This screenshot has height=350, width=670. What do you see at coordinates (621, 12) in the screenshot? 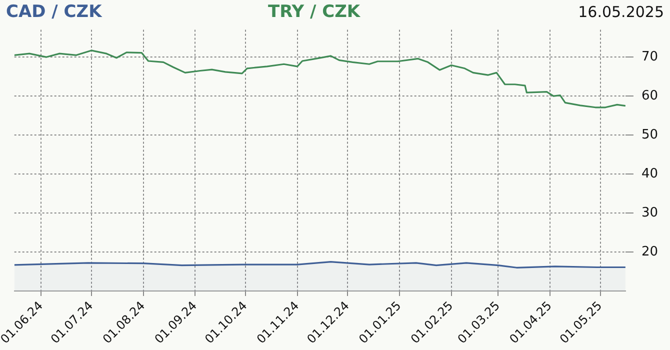
I see `chart-title: 16.05.2025` at bounding box center [621, 12].